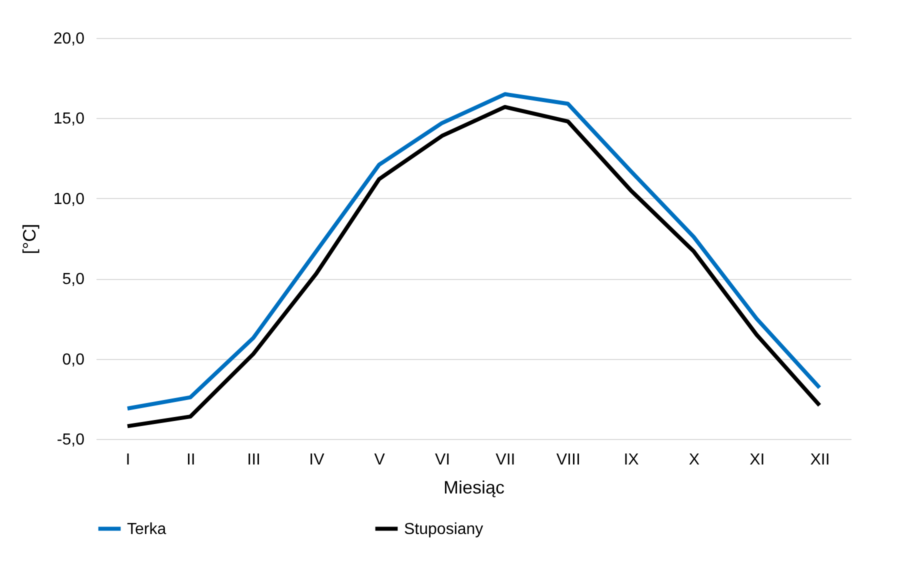  What do you see at coordinates (191, 460) in the screenshot?
I see `x-tick-label: II` at bounding box center [191, 460].